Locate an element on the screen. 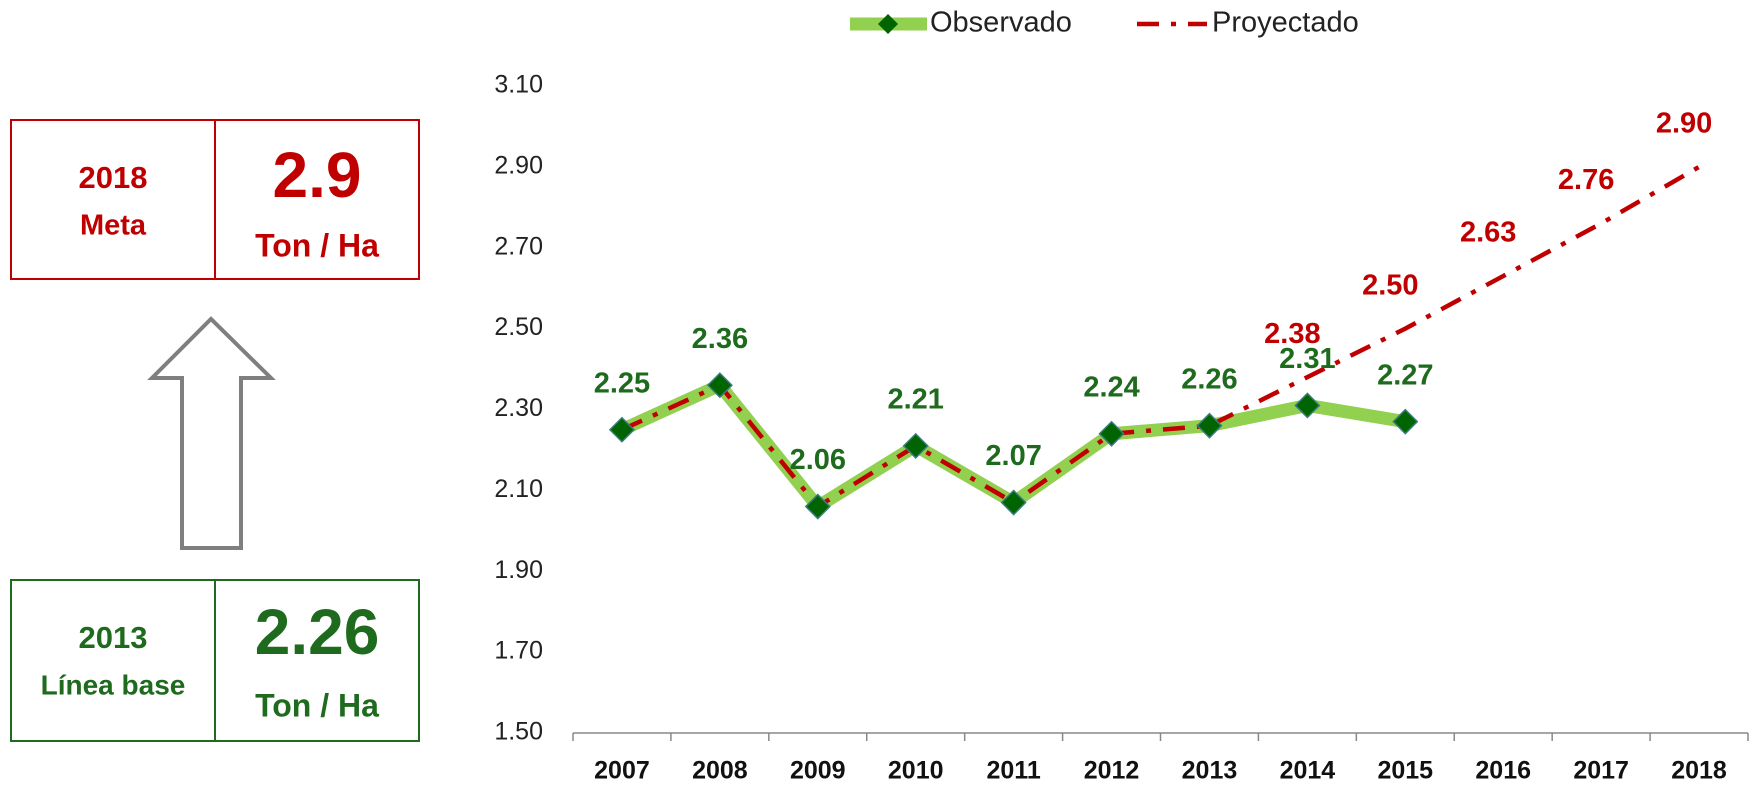 The width and height of the screenshot is (1754, 788). x-tick-label: 2009 is located at coordinates (818, 771).